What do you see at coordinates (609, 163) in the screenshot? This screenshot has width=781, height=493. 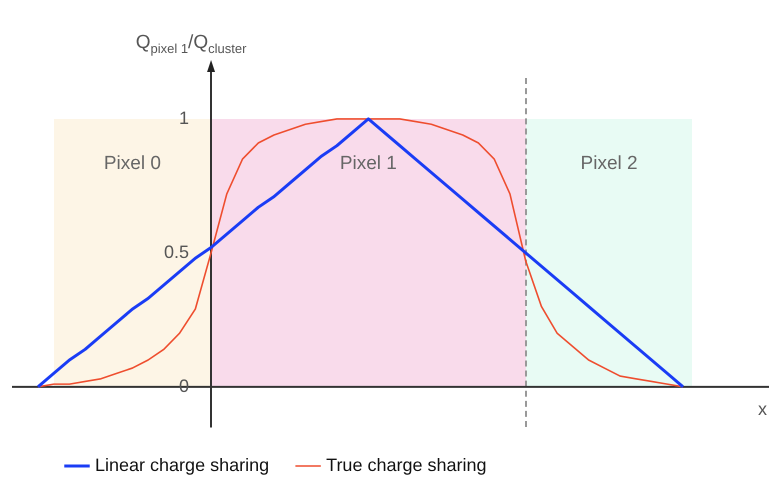 I see `annotation: Pixel 2` at bounding box center [609, 163].